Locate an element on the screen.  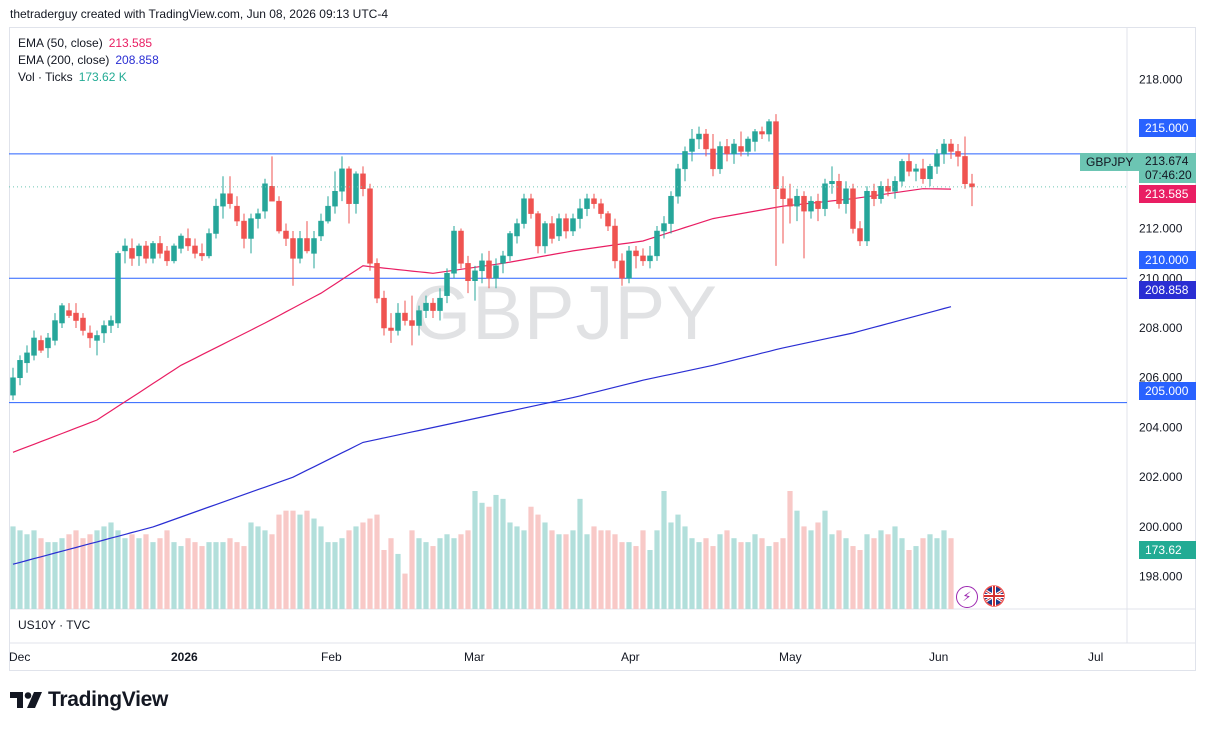
y-tick-label: 206.000 is located at coordinates (1161, 378).